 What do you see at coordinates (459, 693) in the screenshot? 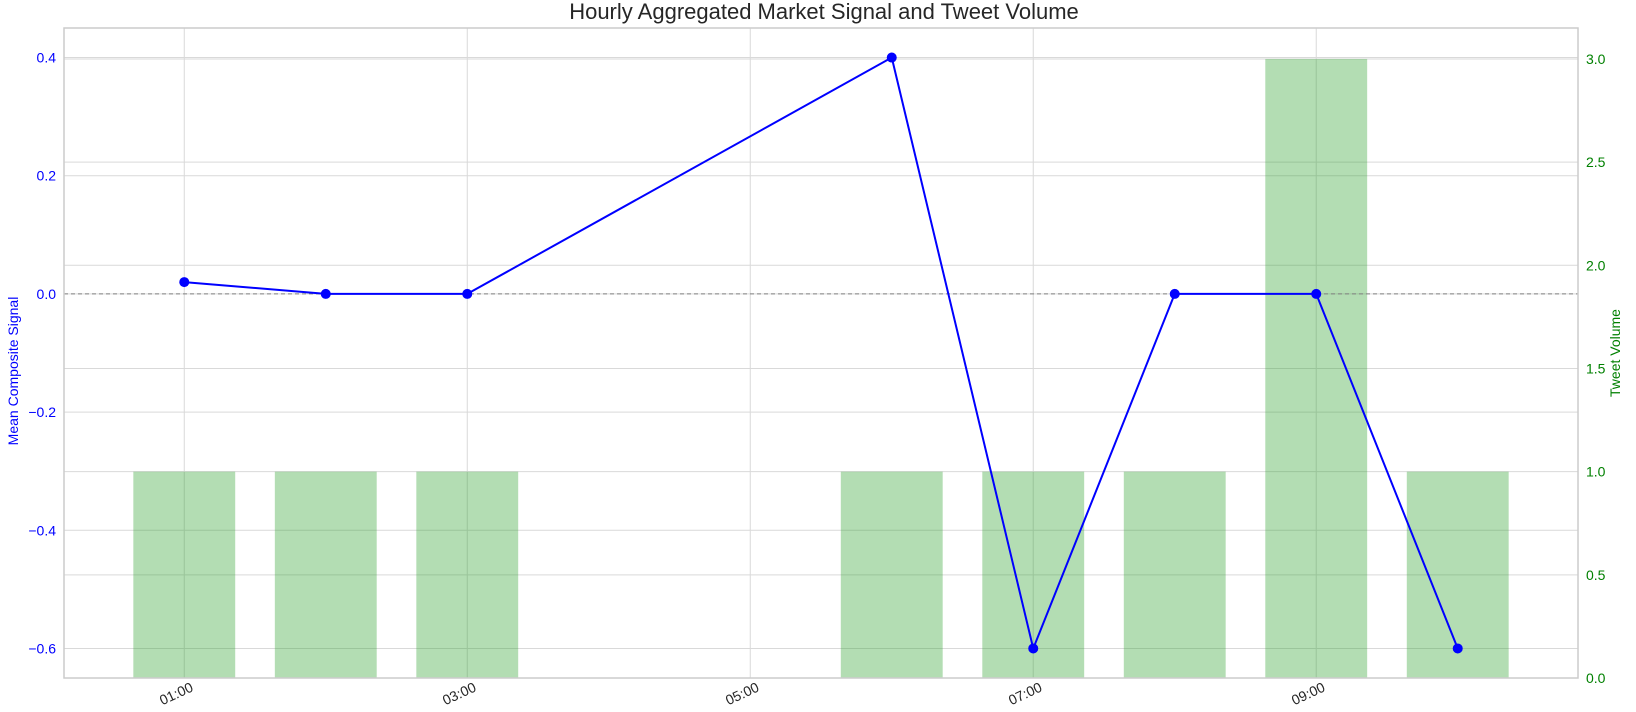
I see `x-tick-label: 03:00` at bounding box center [459, 693].